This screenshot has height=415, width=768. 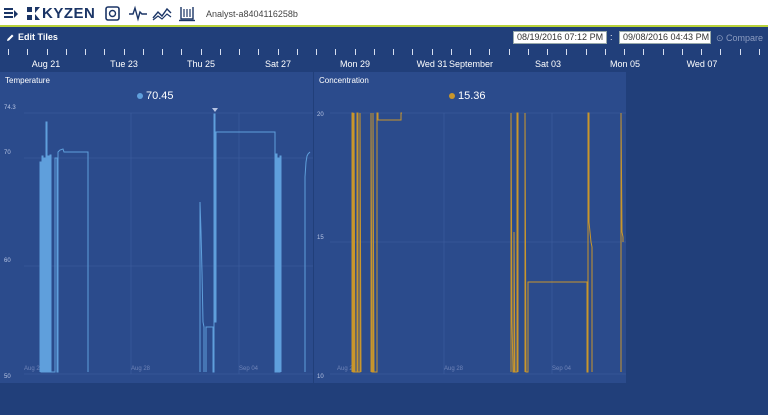 What do you see at coordinates (124, 64) in the screenshot?
I see `timeline-label: Tue 23` at bounding box center [124, 64].